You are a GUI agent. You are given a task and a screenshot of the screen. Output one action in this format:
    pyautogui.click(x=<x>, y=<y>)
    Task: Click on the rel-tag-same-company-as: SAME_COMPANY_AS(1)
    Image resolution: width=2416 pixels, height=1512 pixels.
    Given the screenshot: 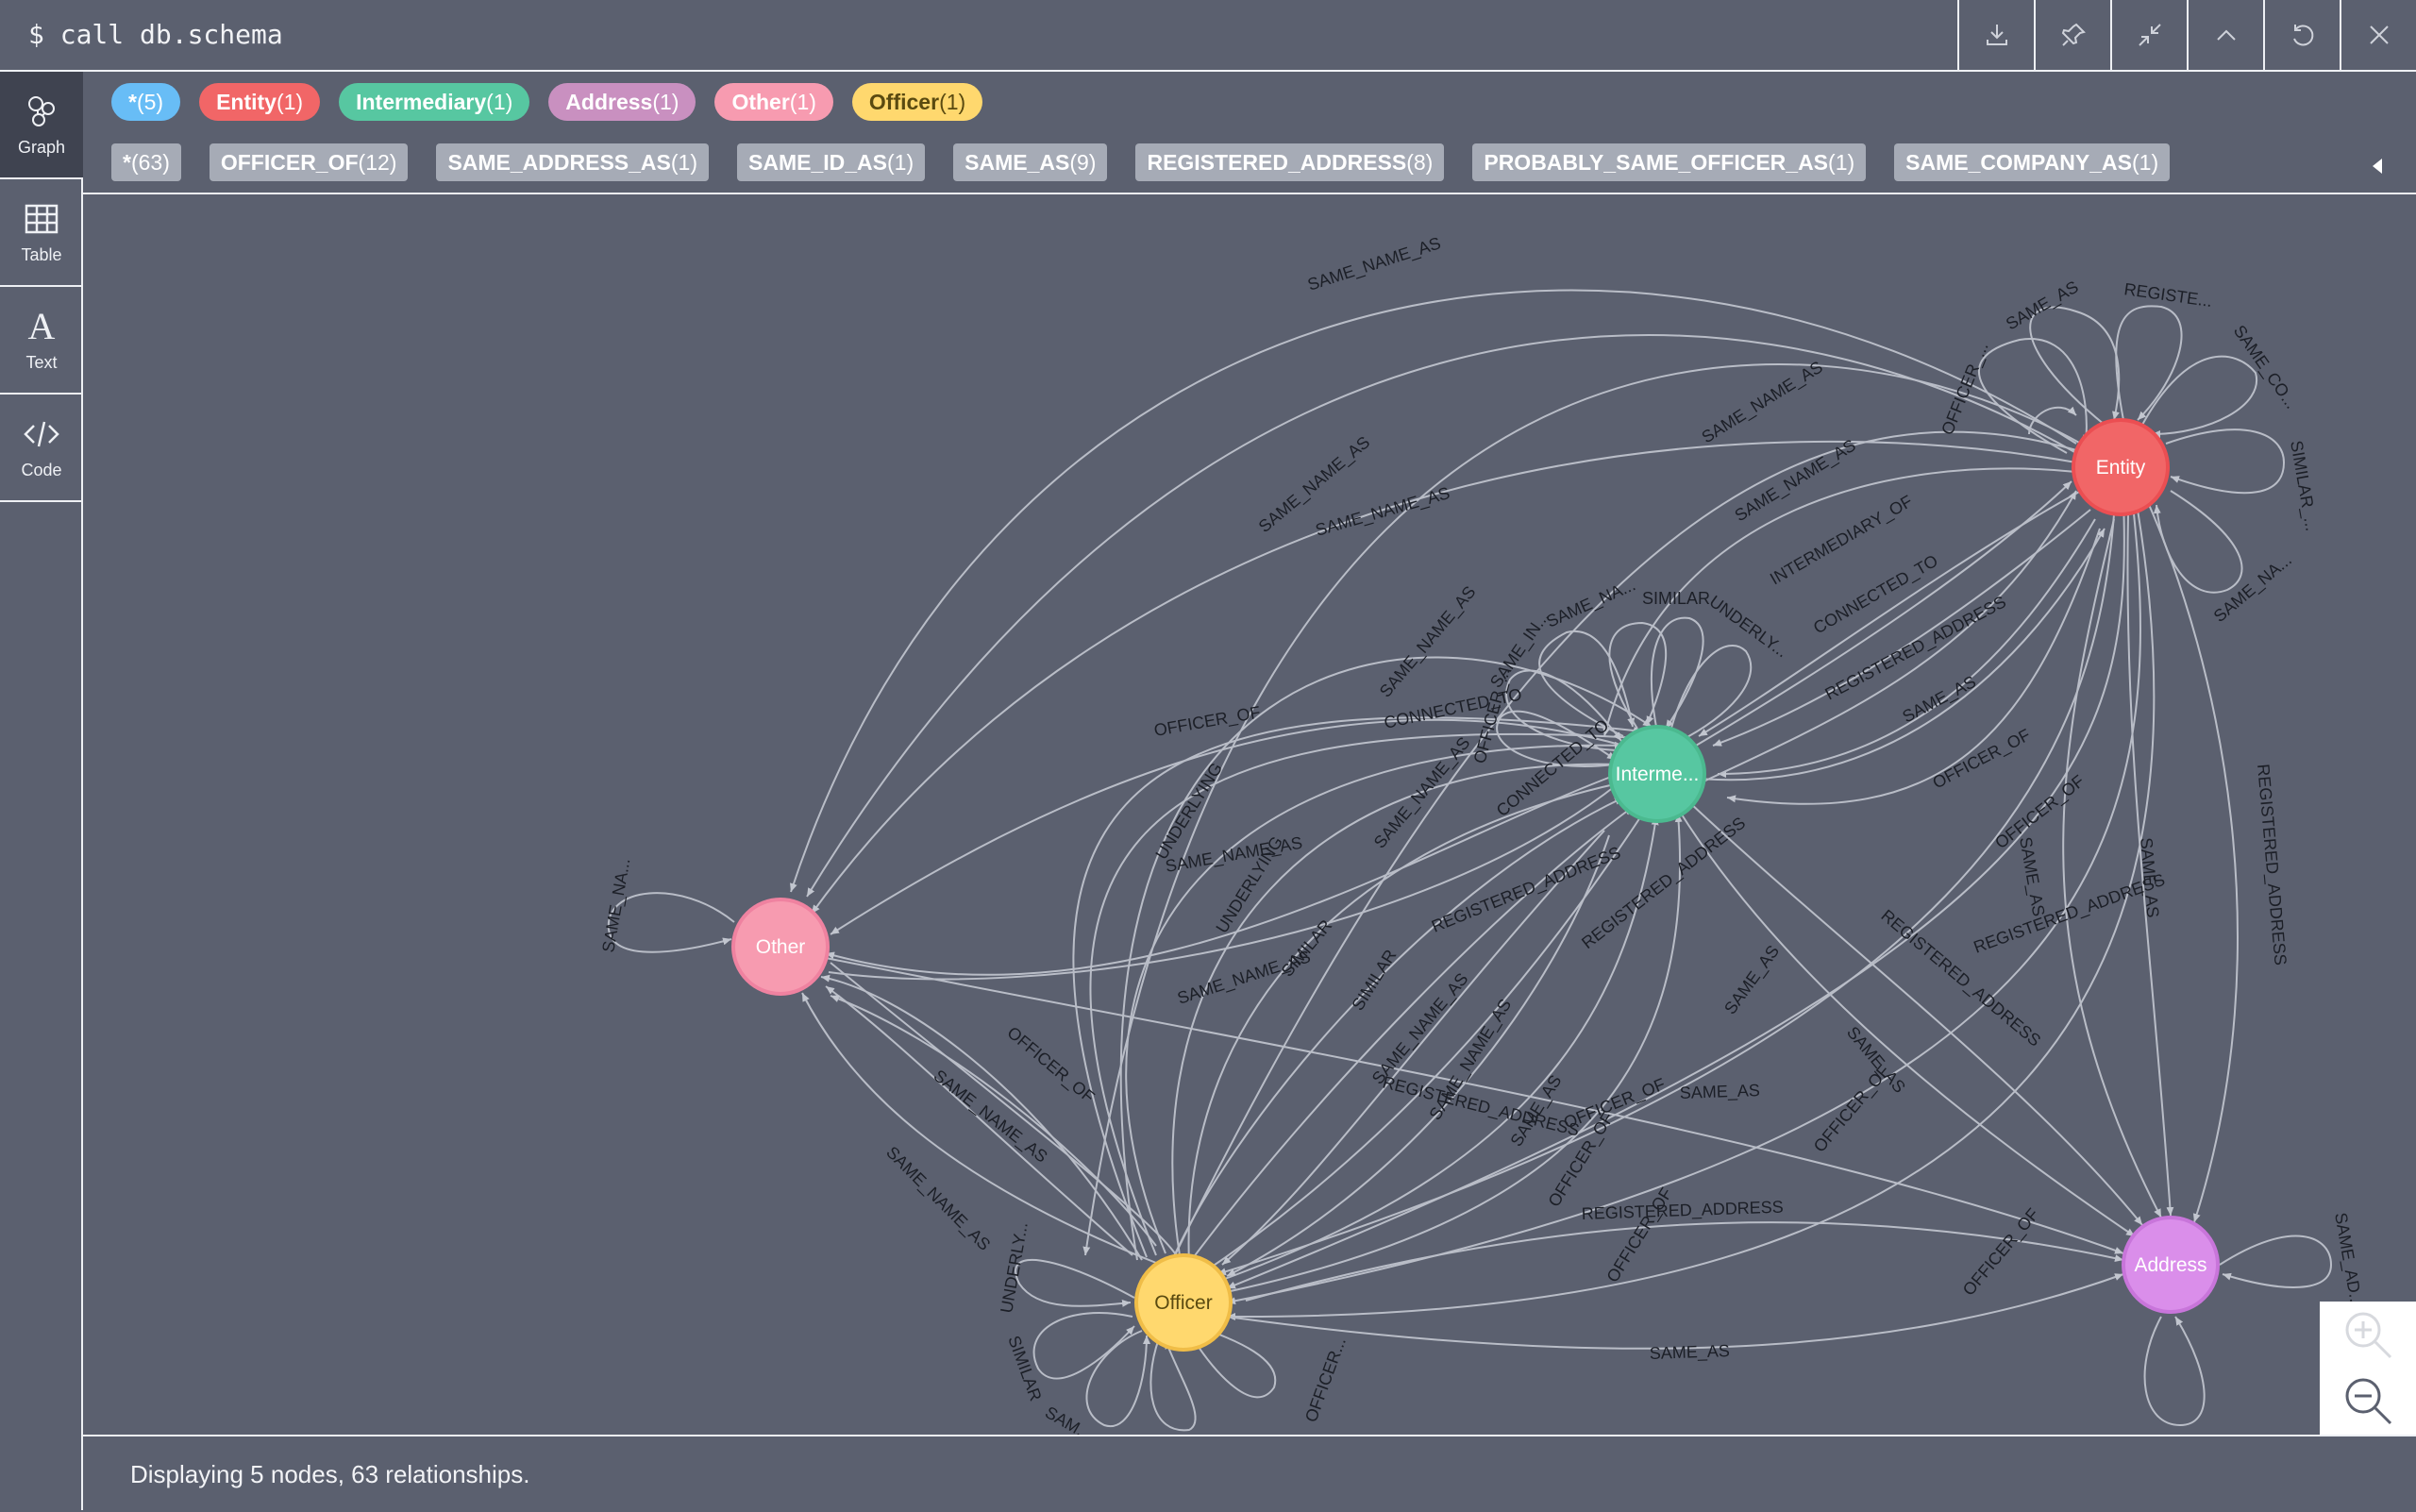 What is the action you would take?
    pyautogui.click(x=2033, y=162)
    